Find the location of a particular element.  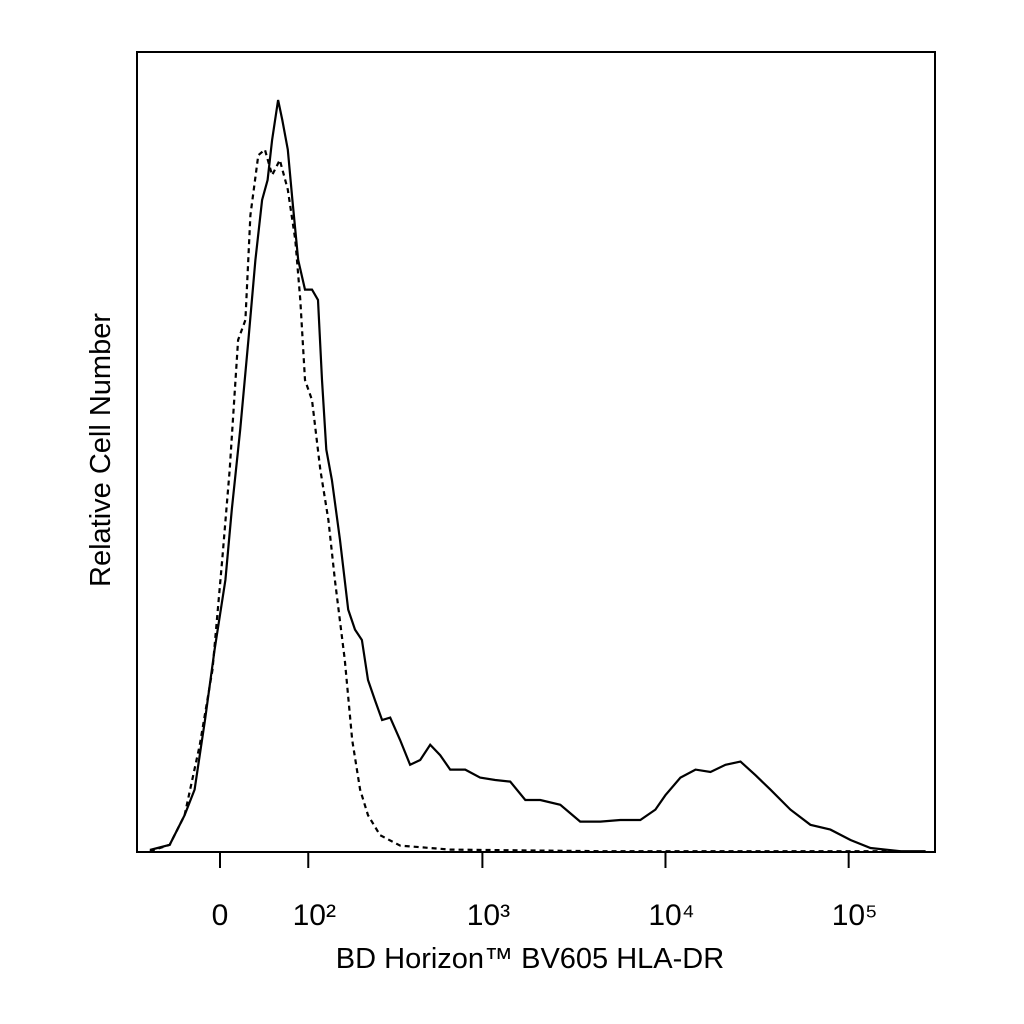

y-axis-label: Relative Cell Number is located at coordinates (101, 450).